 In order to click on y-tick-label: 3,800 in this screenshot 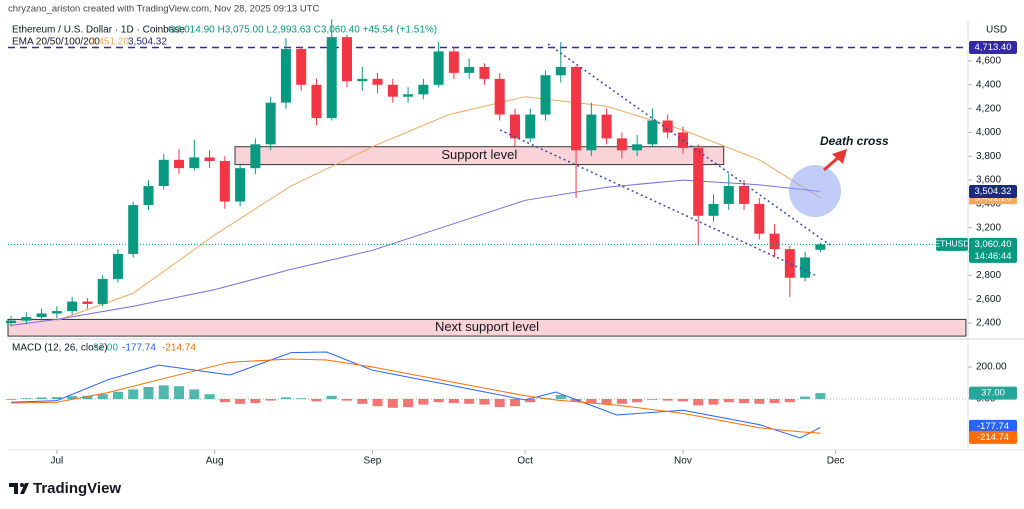, I will do `click(988, 156)`.